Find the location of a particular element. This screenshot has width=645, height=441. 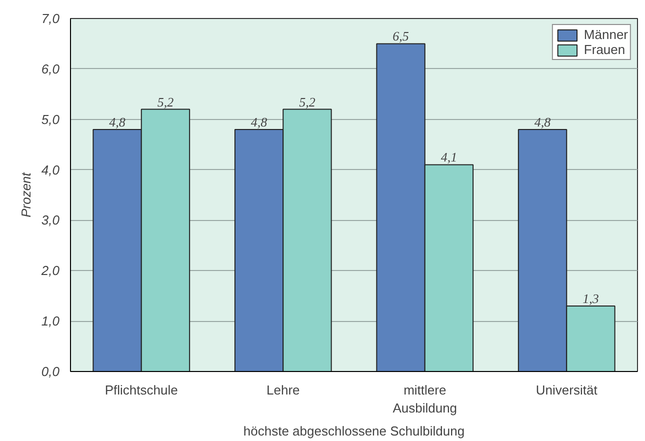

y-tick-label: 5,0 is located at coordinates (50, 119).